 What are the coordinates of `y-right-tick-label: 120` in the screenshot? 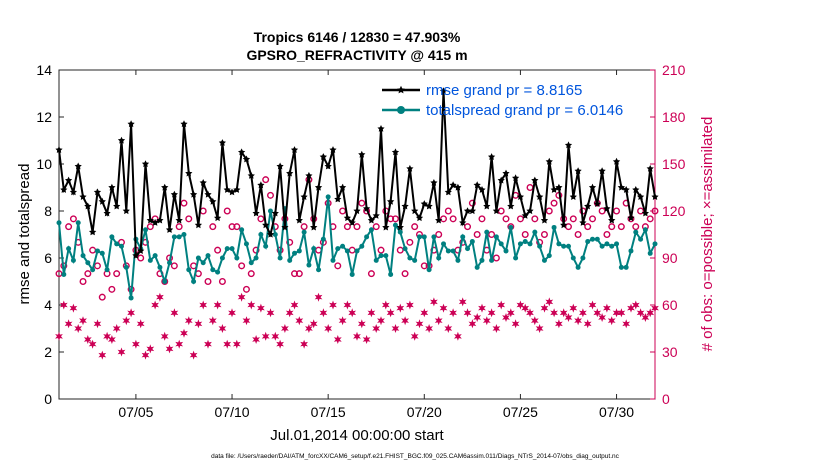 It's located at (674, 211).